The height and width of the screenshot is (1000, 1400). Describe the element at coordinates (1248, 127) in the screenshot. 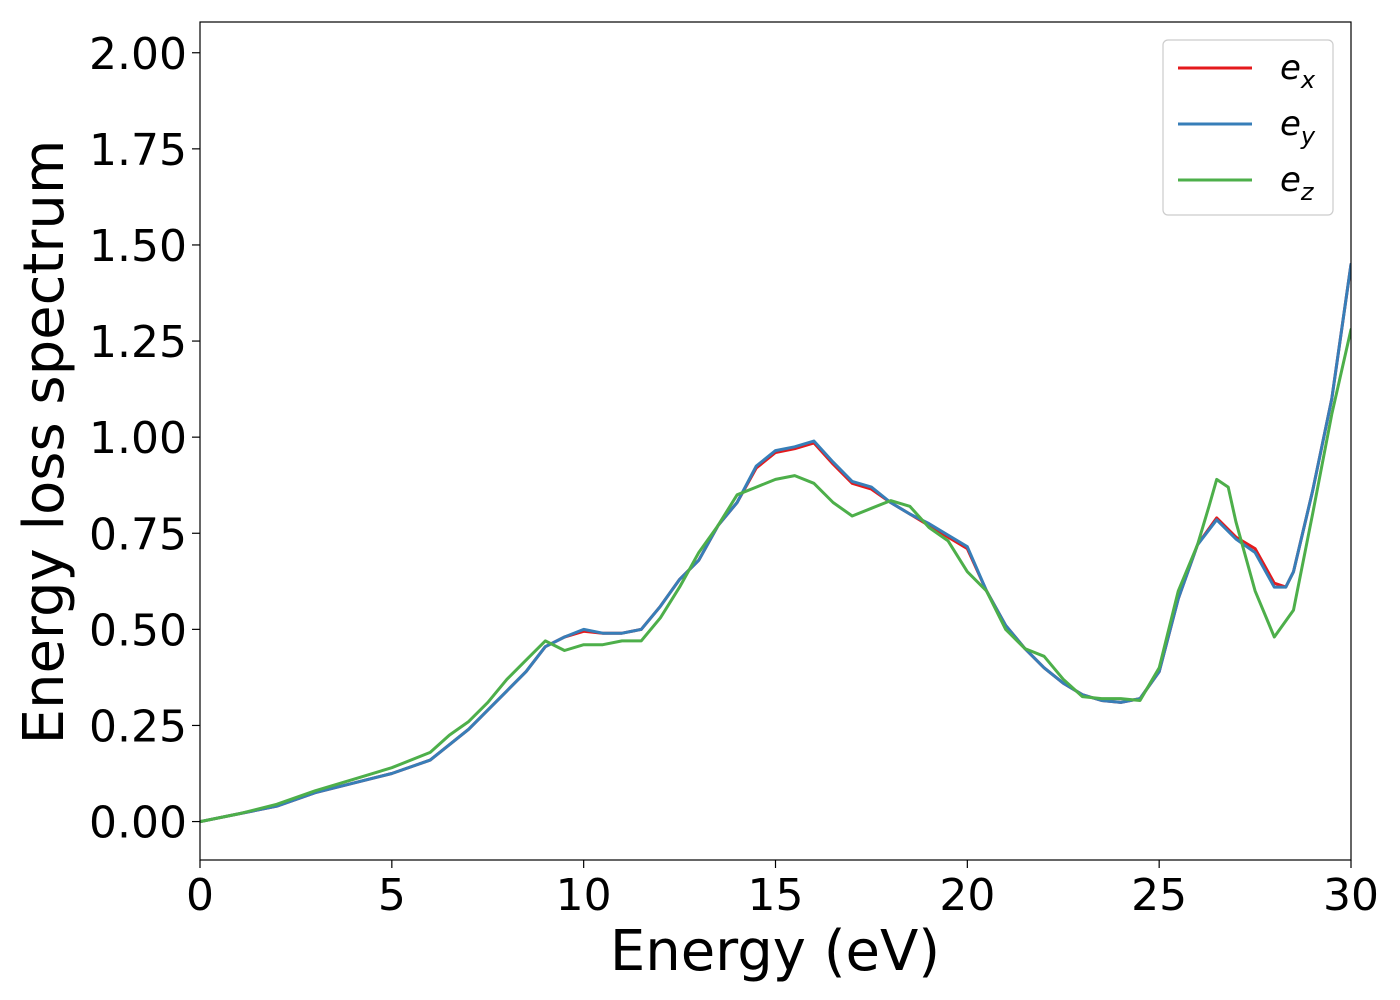

I see `legend-frame` at that location.